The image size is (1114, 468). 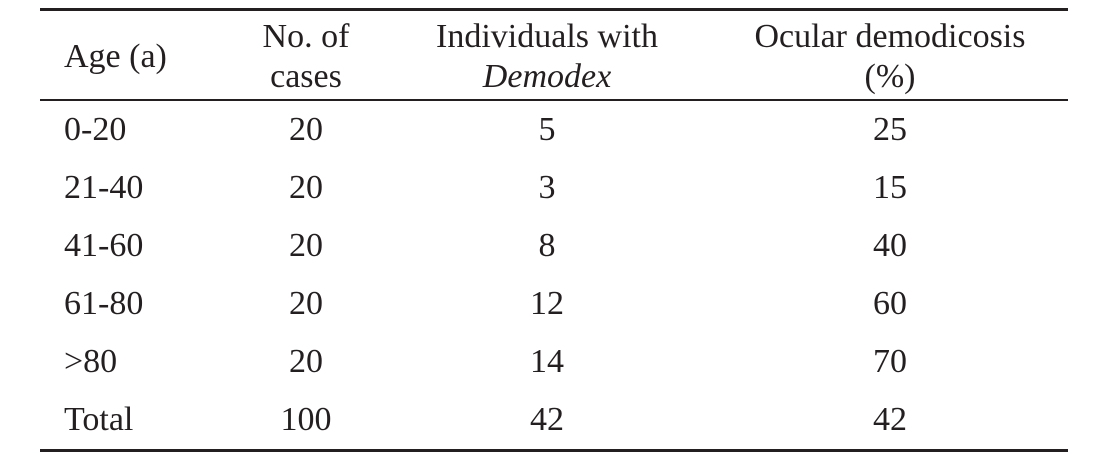 I want to click on cell-age: >80, so click(x=91, y=361).